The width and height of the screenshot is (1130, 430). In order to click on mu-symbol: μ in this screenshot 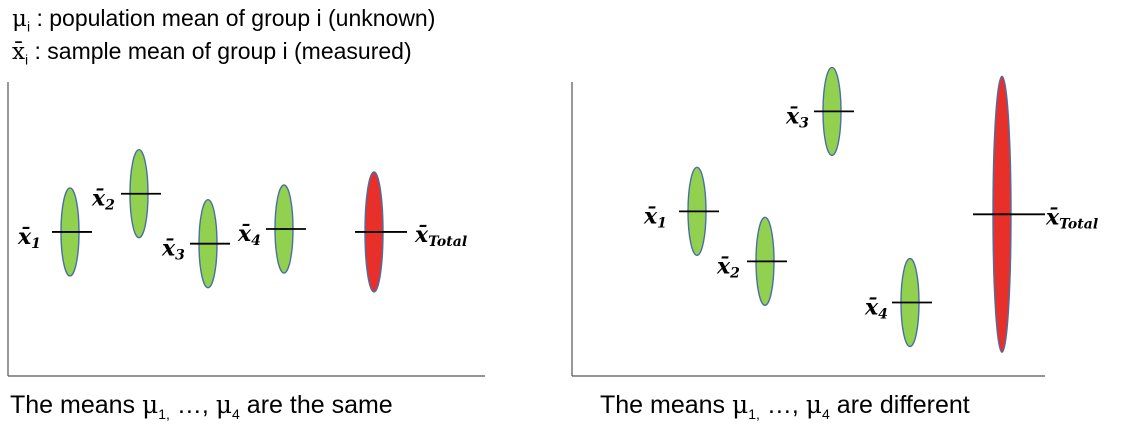, I will do `click(19, 19)`.